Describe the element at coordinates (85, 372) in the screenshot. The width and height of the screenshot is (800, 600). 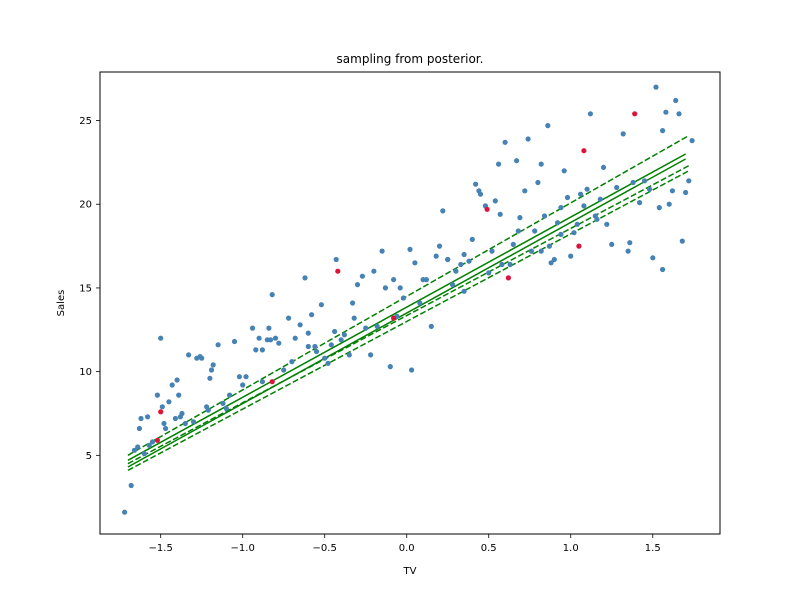
I see `y-tick-label: 10` at that location.